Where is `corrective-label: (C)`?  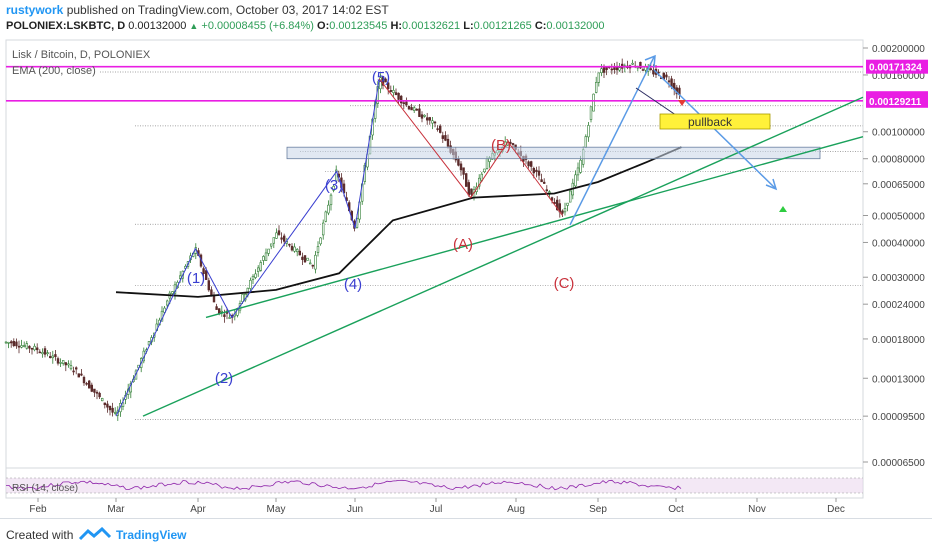
corrective-label: (C) is located at coordinates (564, 283).